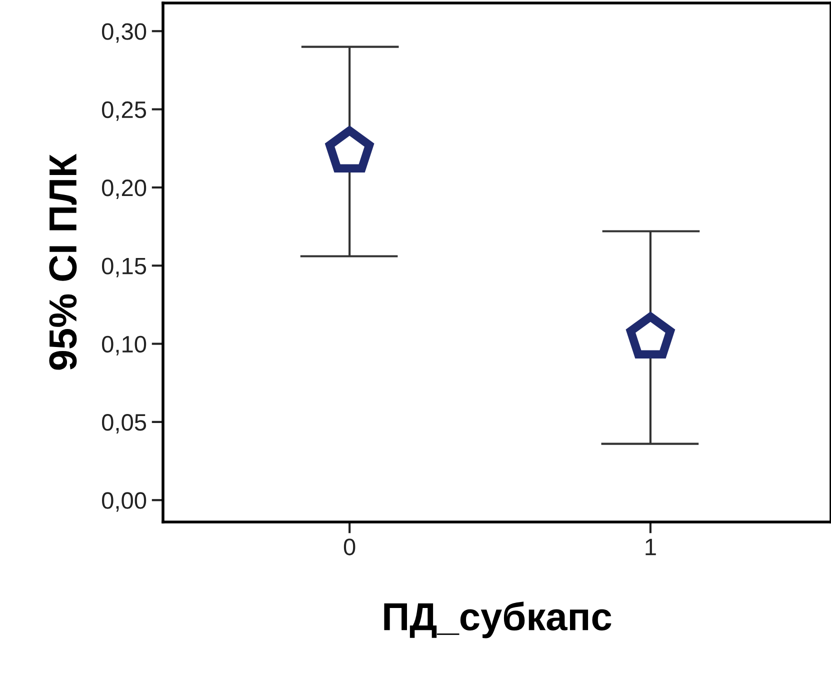  Describe the element at coordinates (498, 620) in the screenshot. I see `x-axis-title: ПД_субкапс` at that location.